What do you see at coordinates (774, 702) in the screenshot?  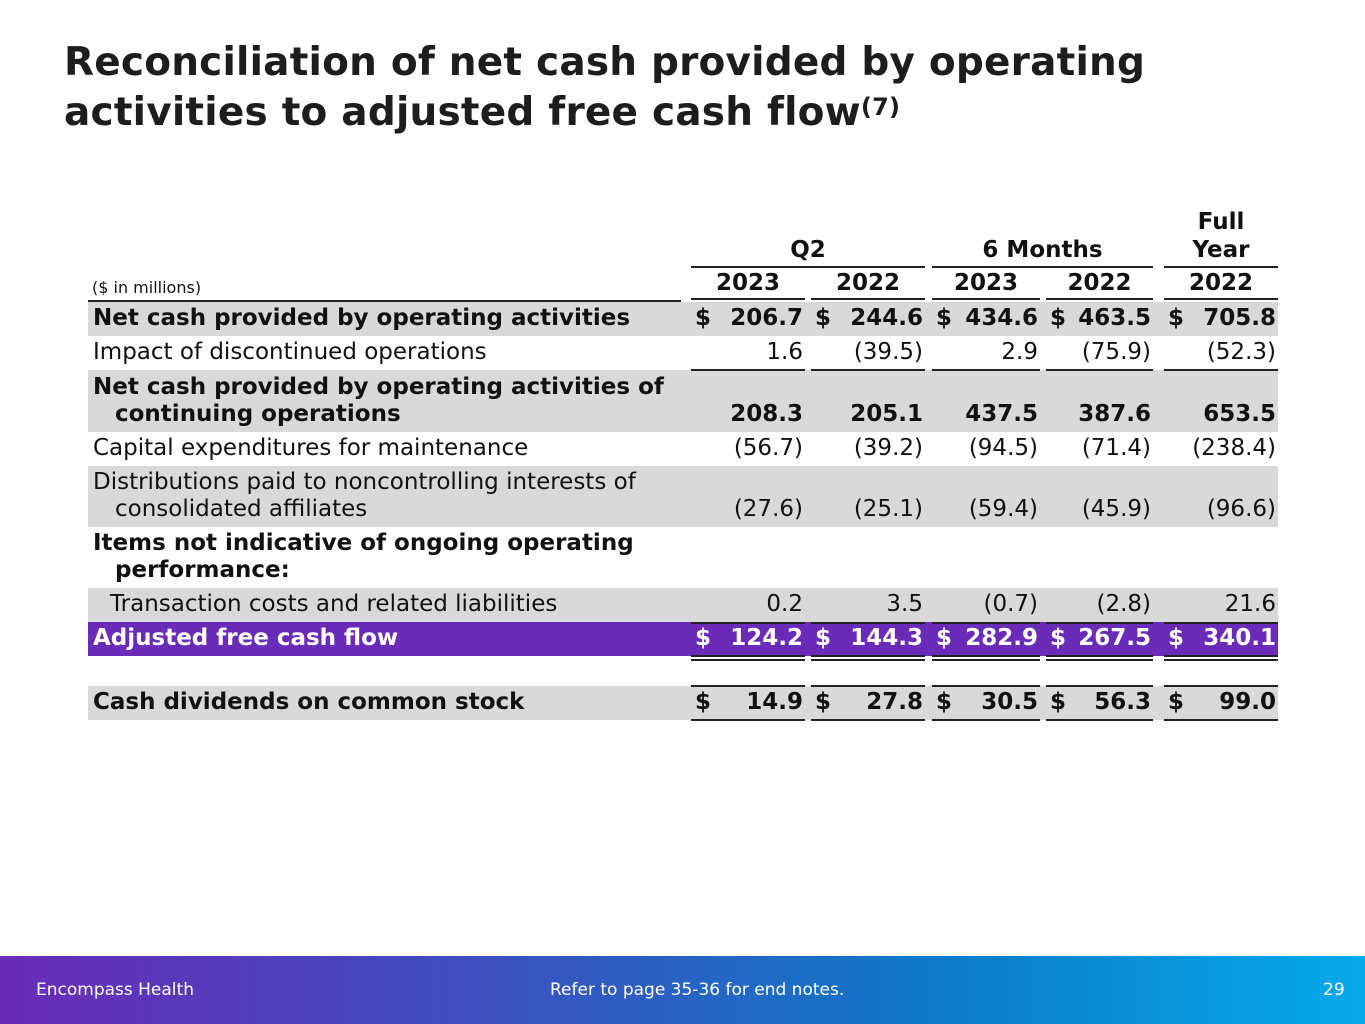 I see `value: 14.9` at bounding box center [774, 702].